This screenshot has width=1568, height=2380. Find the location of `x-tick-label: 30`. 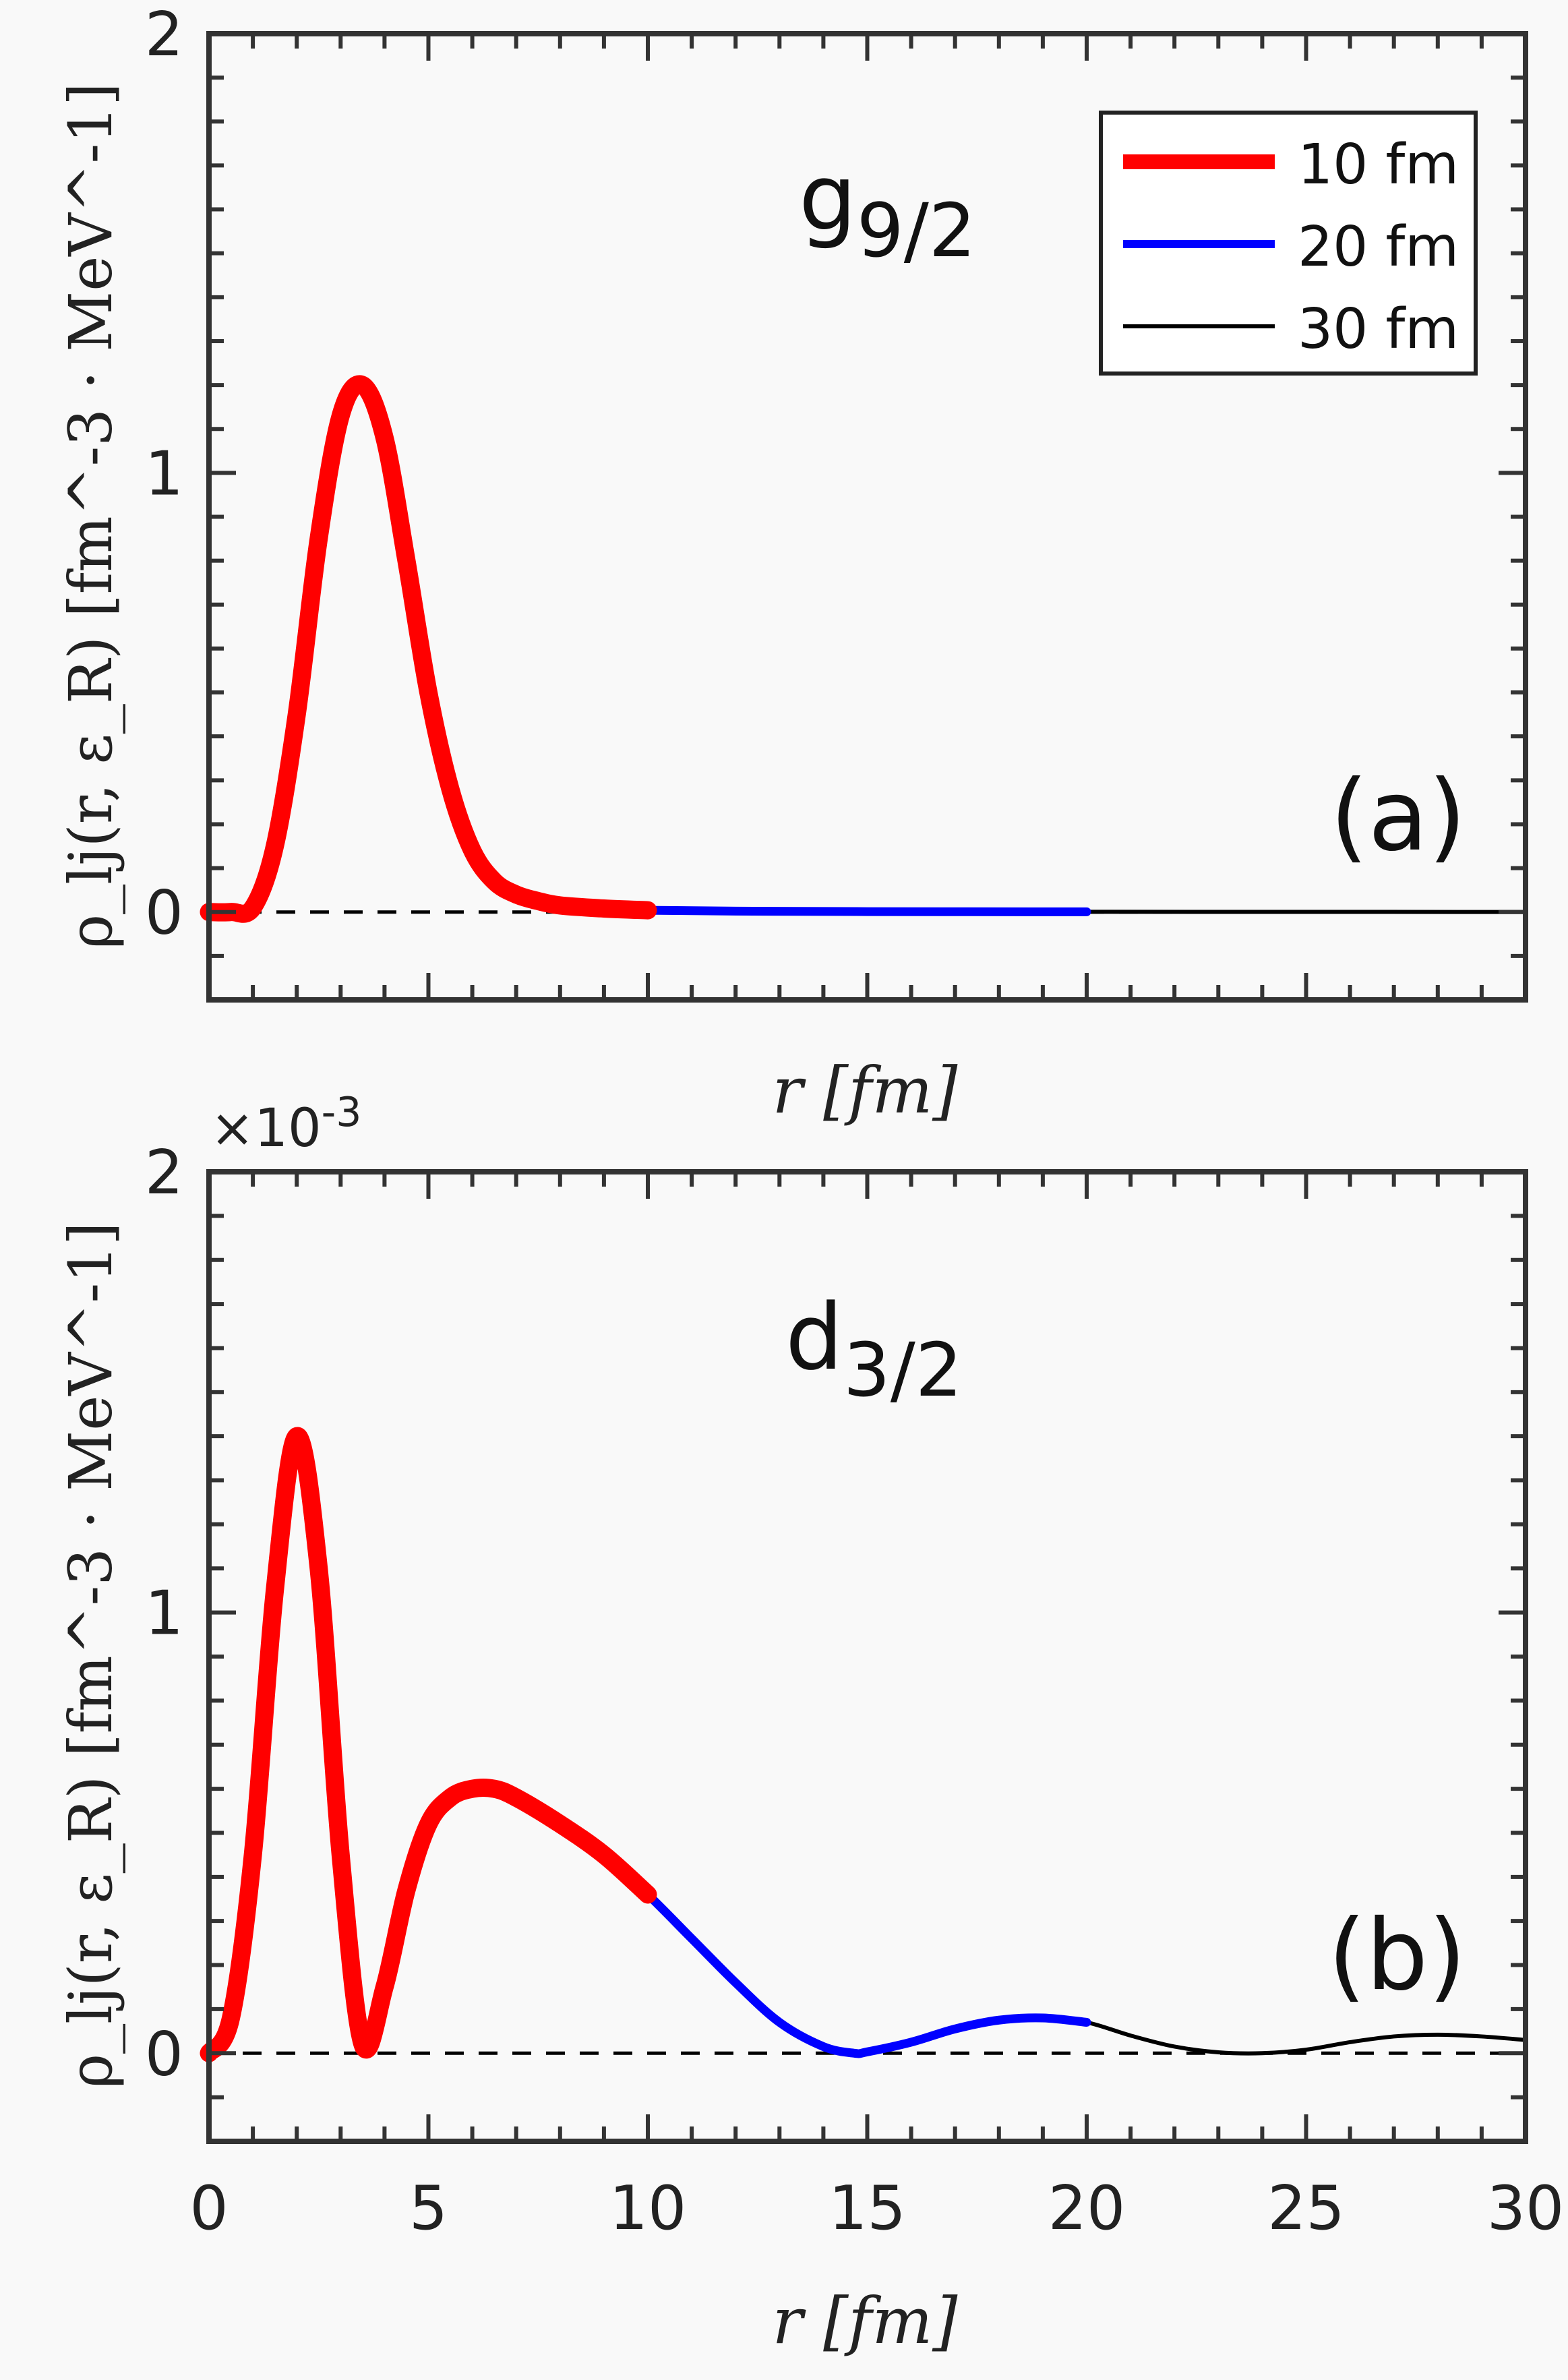

x-tick-label: 30 is located at coordinates (1526, 2208).